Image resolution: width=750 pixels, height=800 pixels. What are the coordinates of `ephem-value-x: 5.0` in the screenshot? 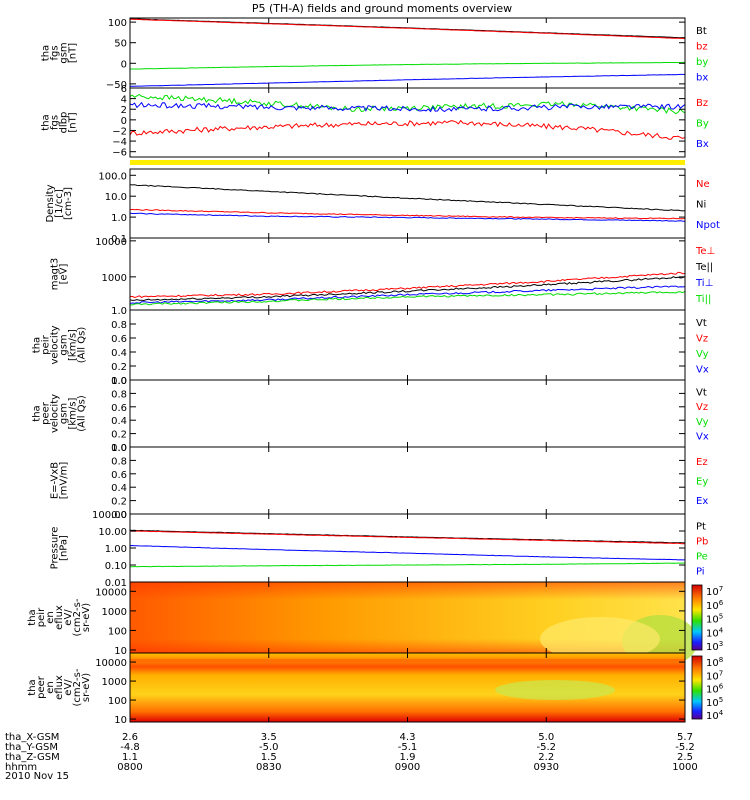 It's located at (546, 737).